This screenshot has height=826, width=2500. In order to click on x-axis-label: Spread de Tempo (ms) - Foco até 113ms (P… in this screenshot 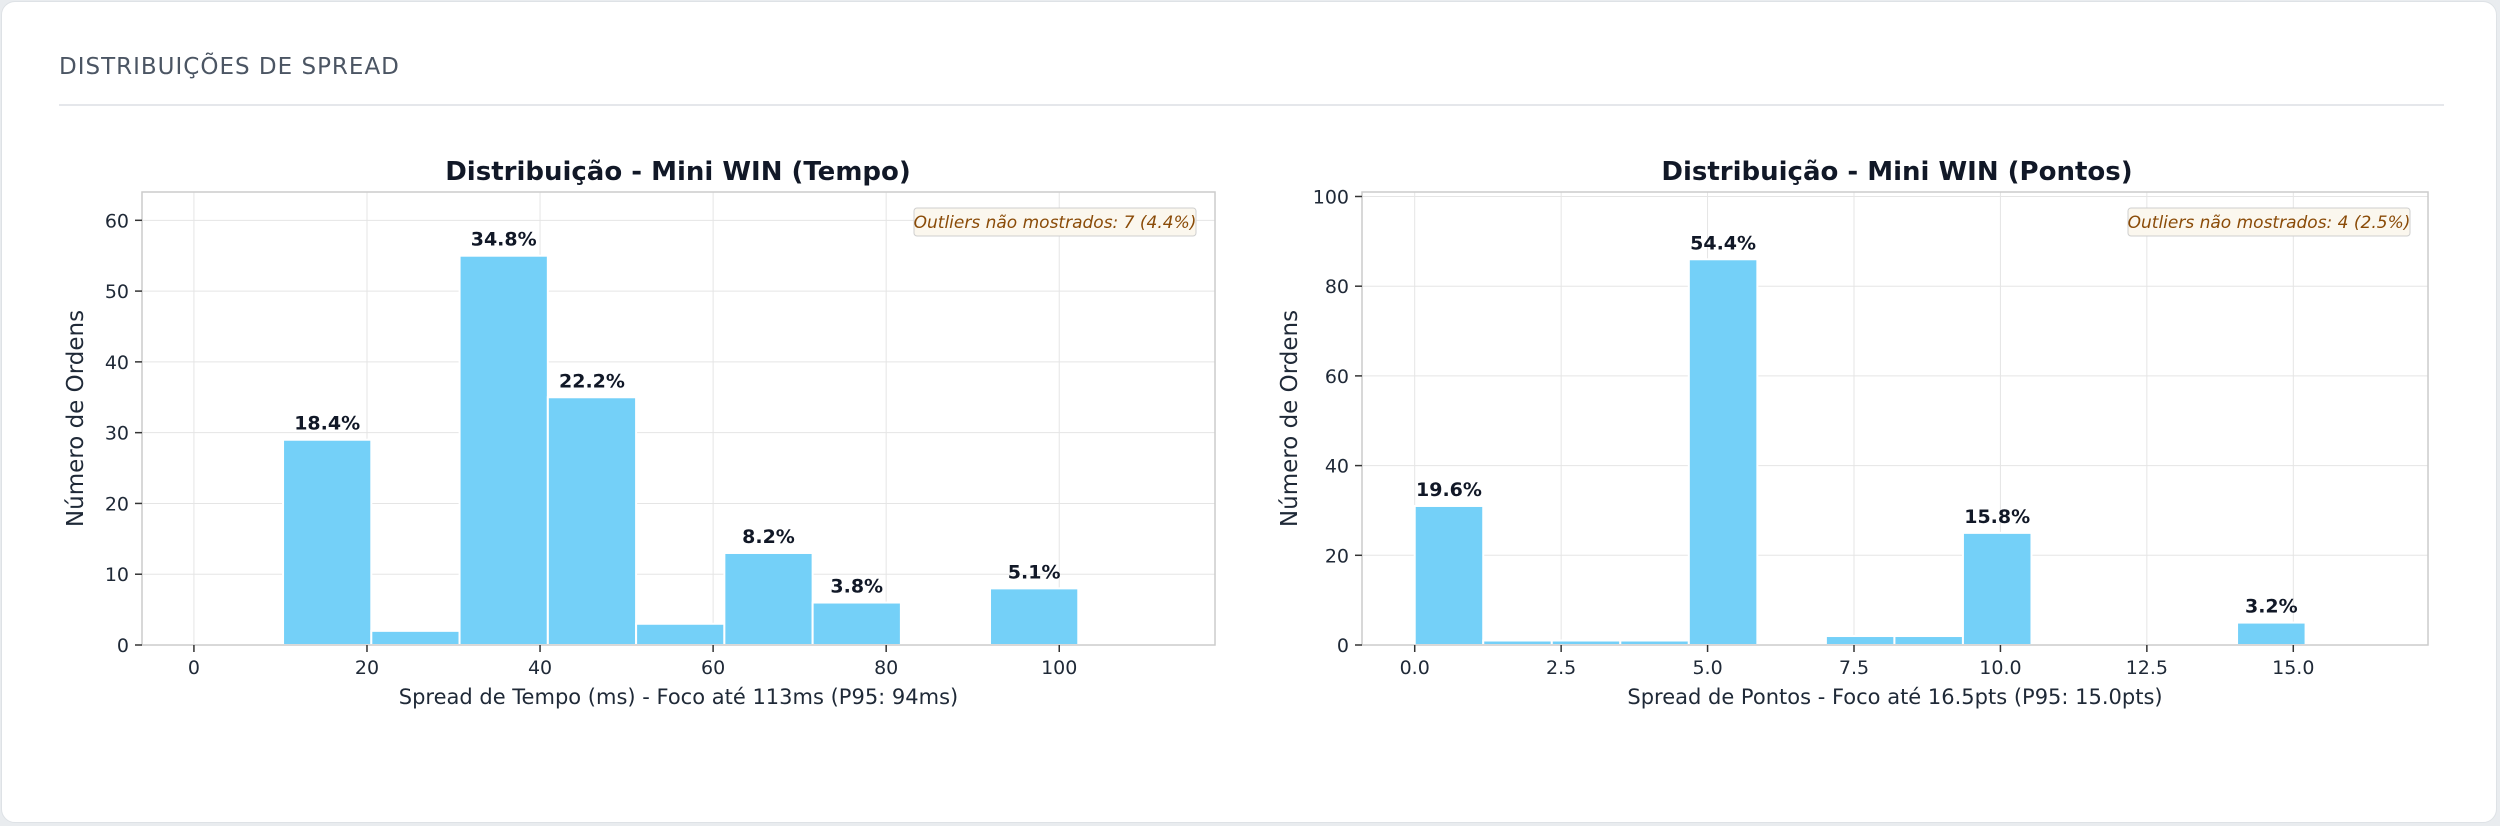, I will do `click(679, 697)`.